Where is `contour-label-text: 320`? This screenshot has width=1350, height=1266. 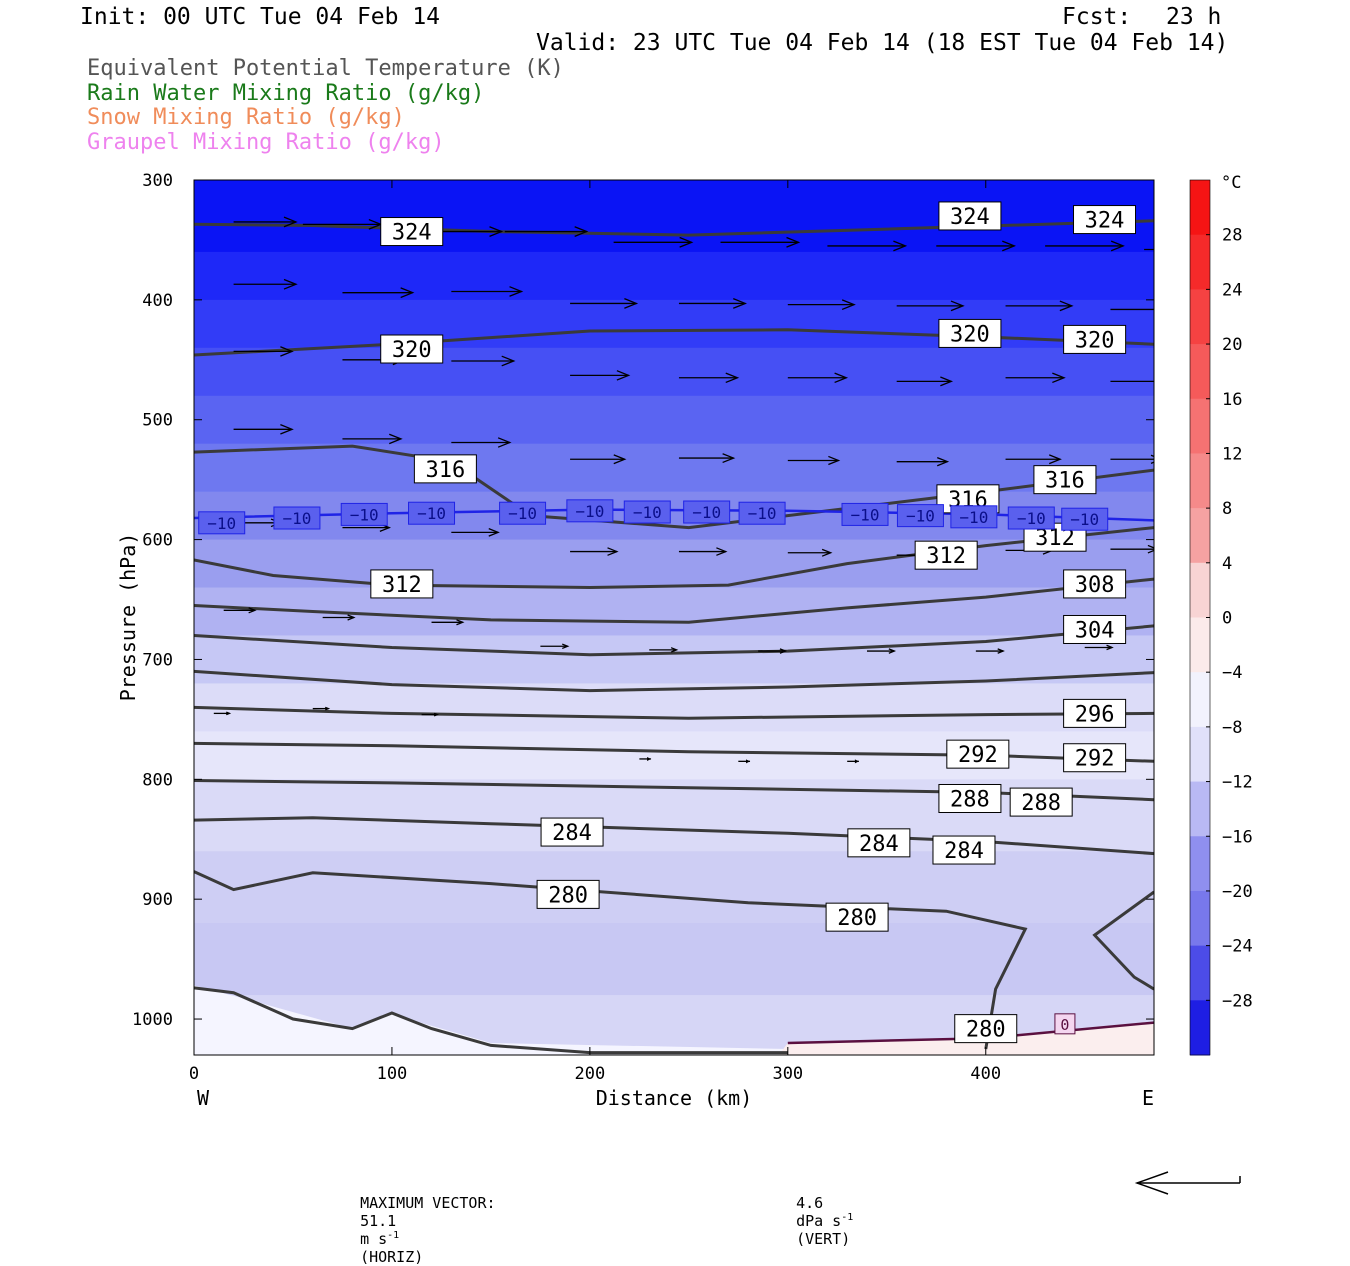
contour-label-text: 320 is located at coordinates (970, 334).